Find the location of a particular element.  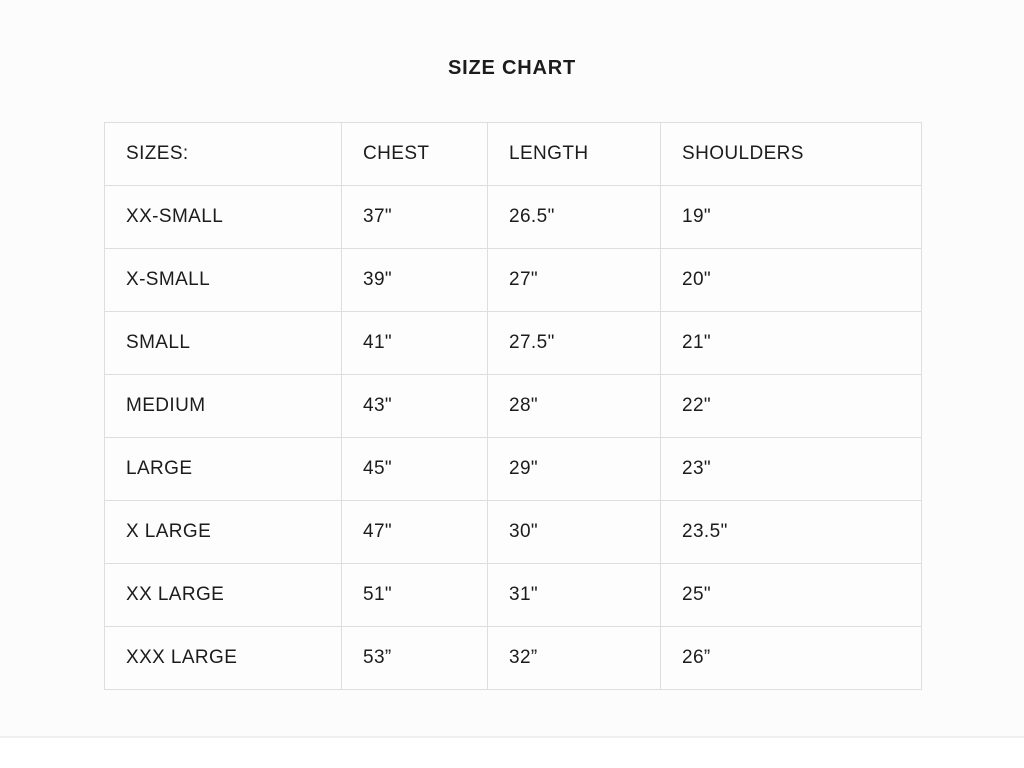

table-row: LARGE 45" 29" 23" is located at coordinates (513, 469).